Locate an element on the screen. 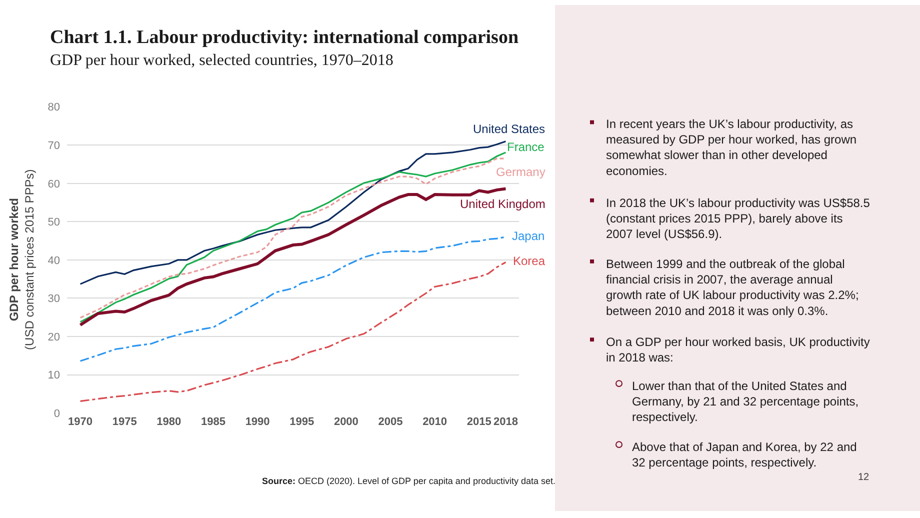 This screenshot has width=920, height=518. text: On a GDP per hour worked basis, UK productivity in 2018 was: is located at coordinates (738, 350).